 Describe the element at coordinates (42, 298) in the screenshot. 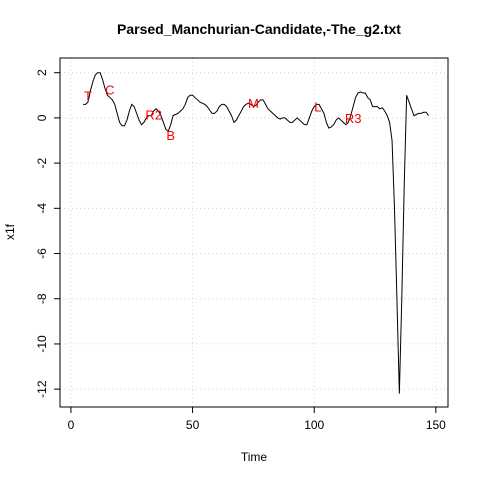

I see `y-tick-label: -8` at that location.